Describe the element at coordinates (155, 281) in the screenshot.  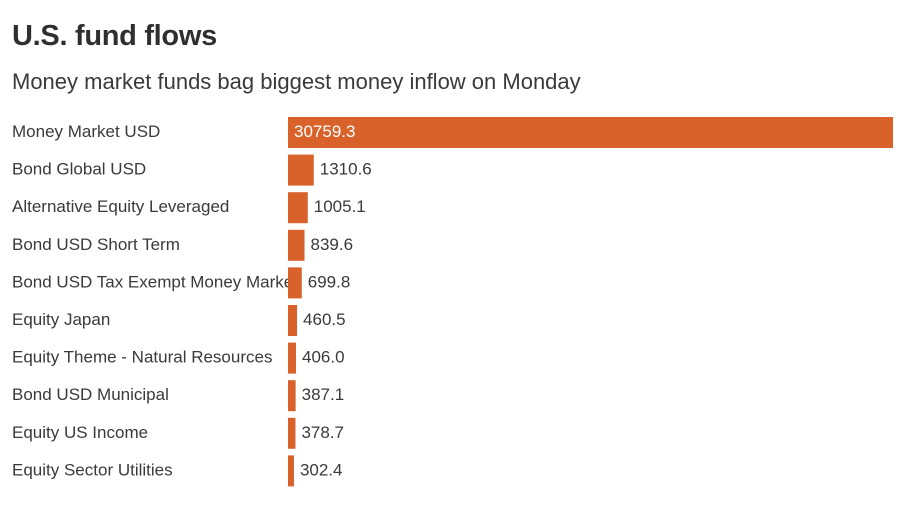
I see `category-label: Bond USD Tax Exempt Money Market` at that location.